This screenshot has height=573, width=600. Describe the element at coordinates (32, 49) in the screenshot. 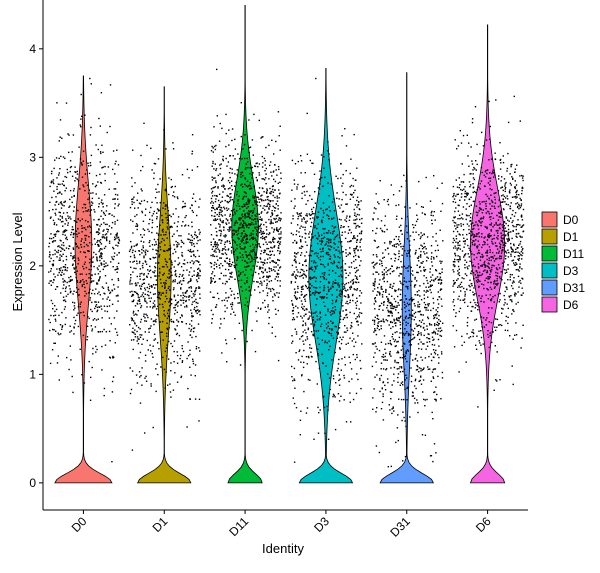

I see `y-tick-label: 4` at that location.